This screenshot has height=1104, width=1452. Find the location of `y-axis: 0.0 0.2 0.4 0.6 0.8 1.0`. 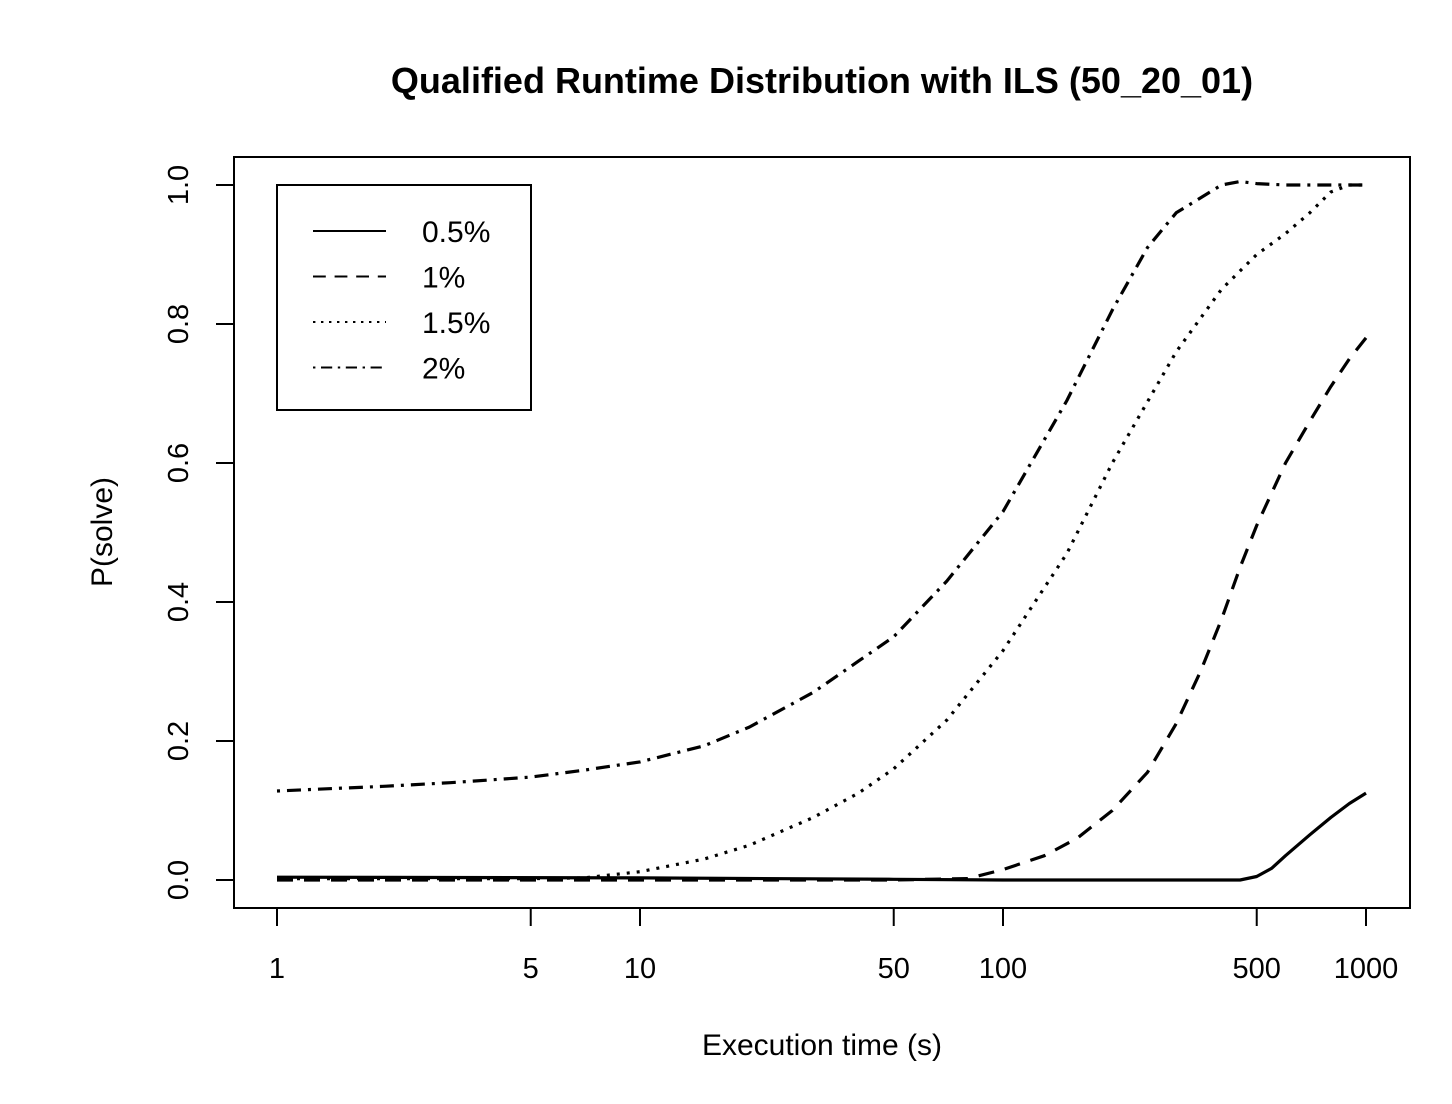

y-axis: 0.0 0.2 0.4 0.6 0.8 1.0 is located at coordinates (199, 532).